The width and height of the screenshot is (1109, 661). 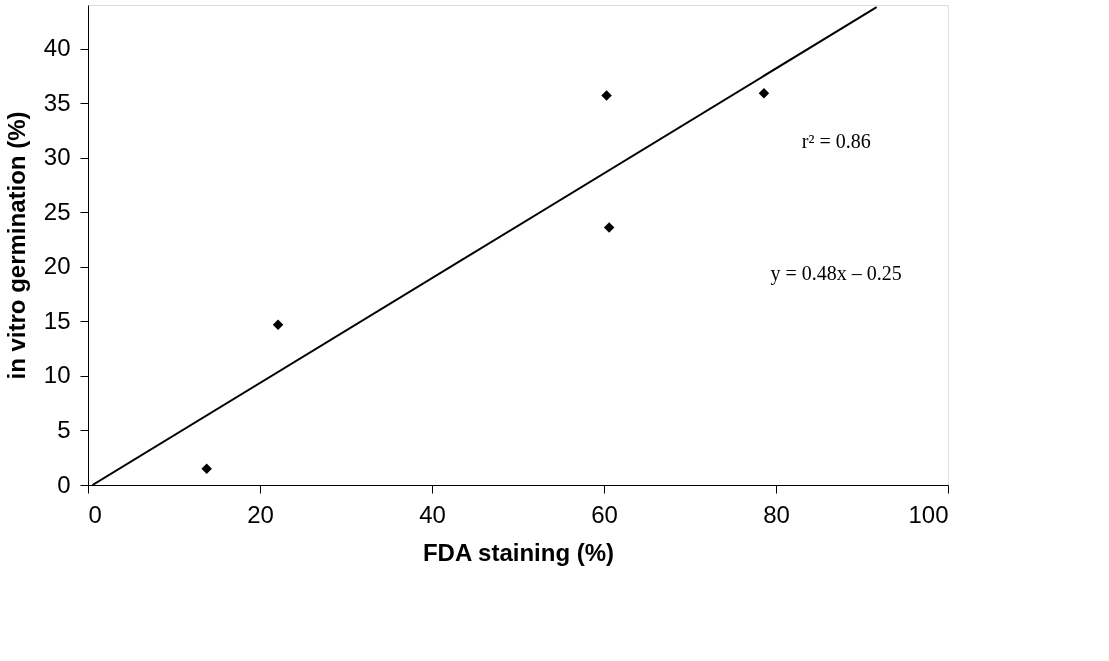 What do you see at coordinates (57, 211) in the screenshot?
I see `y-tick-label: 25` at bounding box center [57, 211].